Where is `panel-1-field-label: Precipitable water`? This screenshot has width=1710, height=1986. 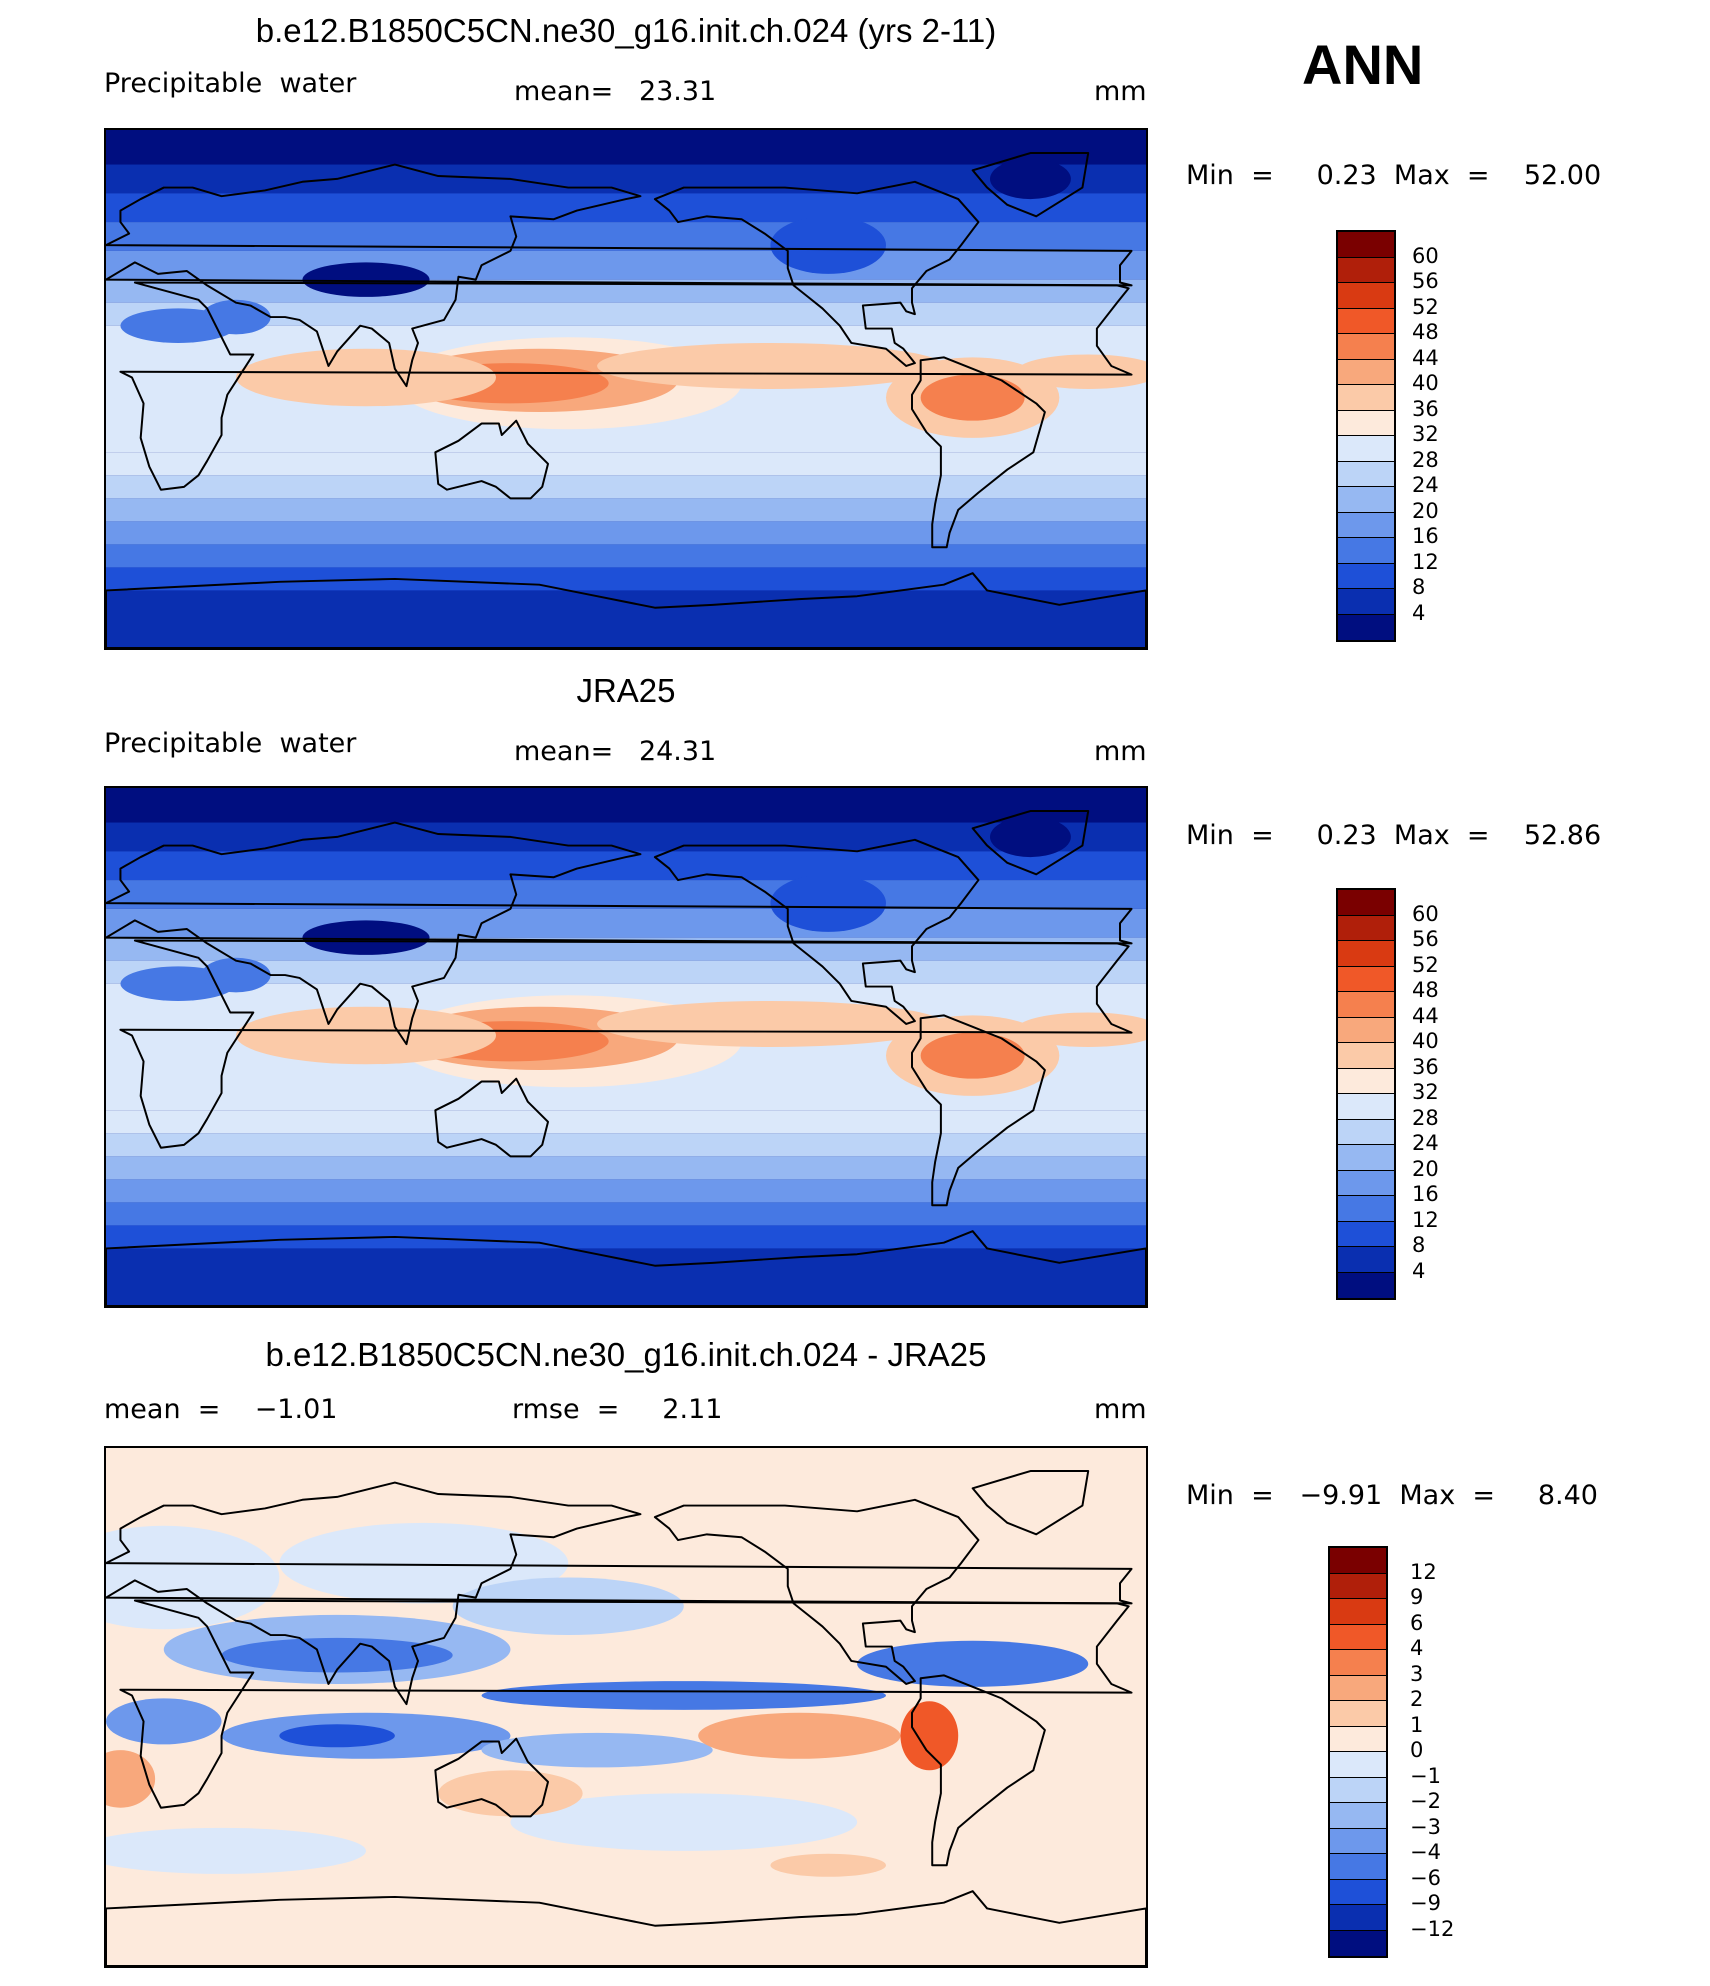
panel-1-field-label: Precipitable water is located at coordinates (230, 83).